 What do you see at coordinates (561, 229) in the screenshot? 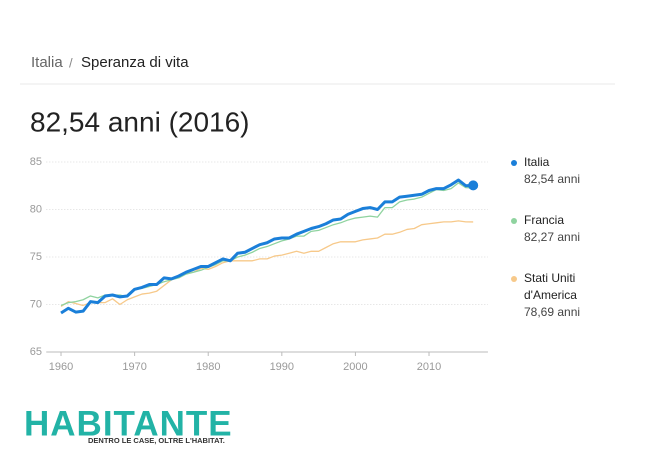
I see `legend-item: Francia 82,27 anni` at bounding box center [561, 229].